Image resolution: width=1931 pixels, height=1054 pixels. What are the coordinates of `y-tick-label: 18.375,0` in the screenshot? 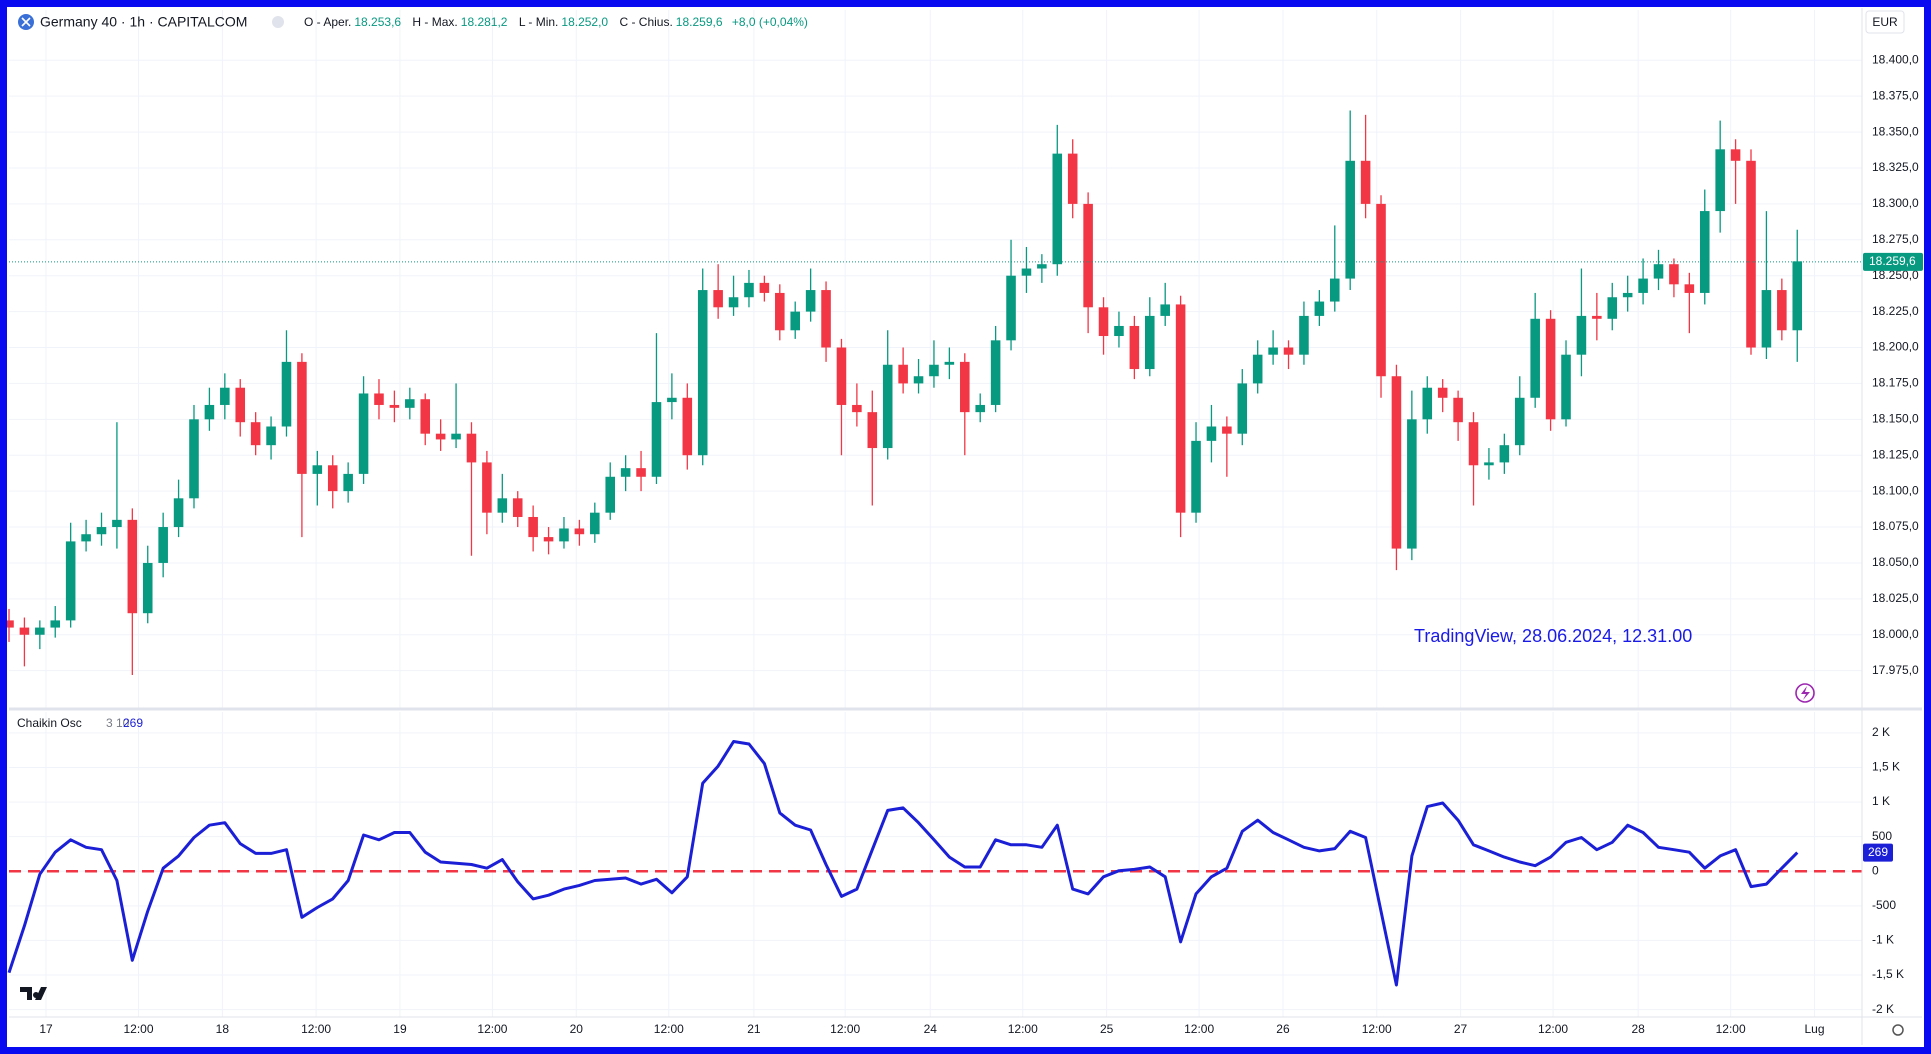 It's located at (1895, 95).